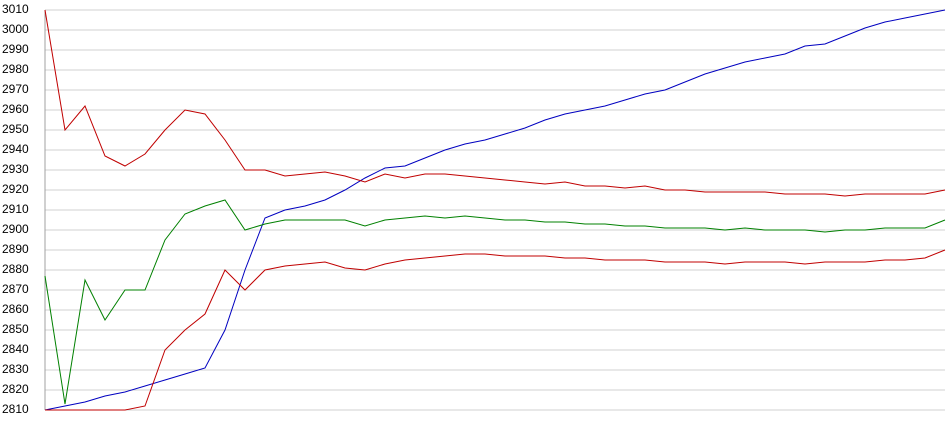 This screenshot has width=950, height=435. Describe the element at coordinates (15, 109) in the screenshot. I see `y-tick-label: 2960` at that location.